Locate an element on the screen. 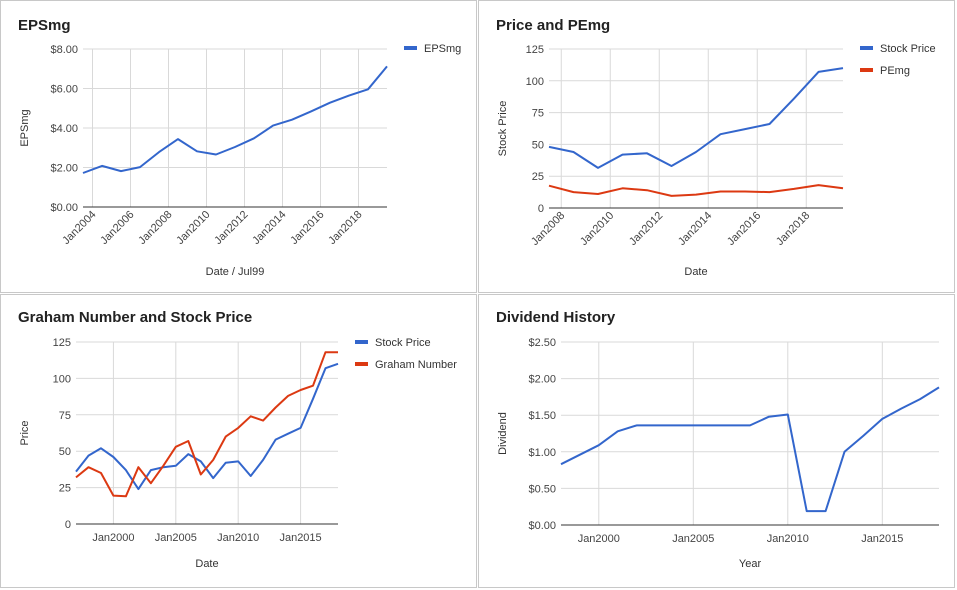  x-axis-title: Year is located at coordinates (750, 564).